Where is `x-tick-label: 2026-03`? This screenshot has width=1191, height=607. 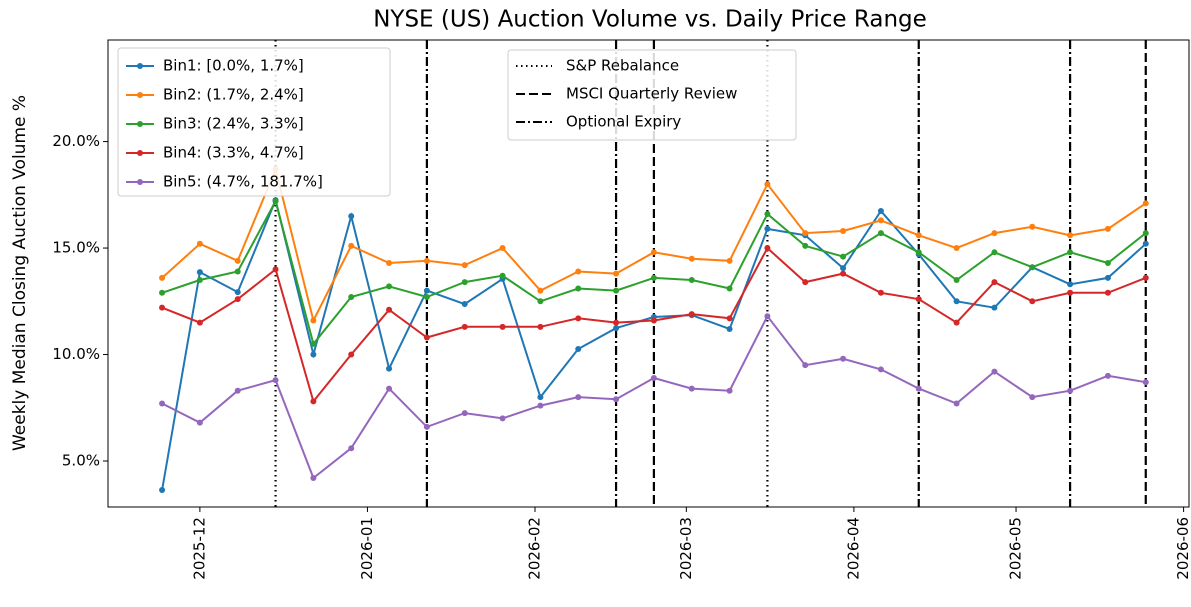 x-tick-label: 2026-03 is located at coordinates (686, 548).